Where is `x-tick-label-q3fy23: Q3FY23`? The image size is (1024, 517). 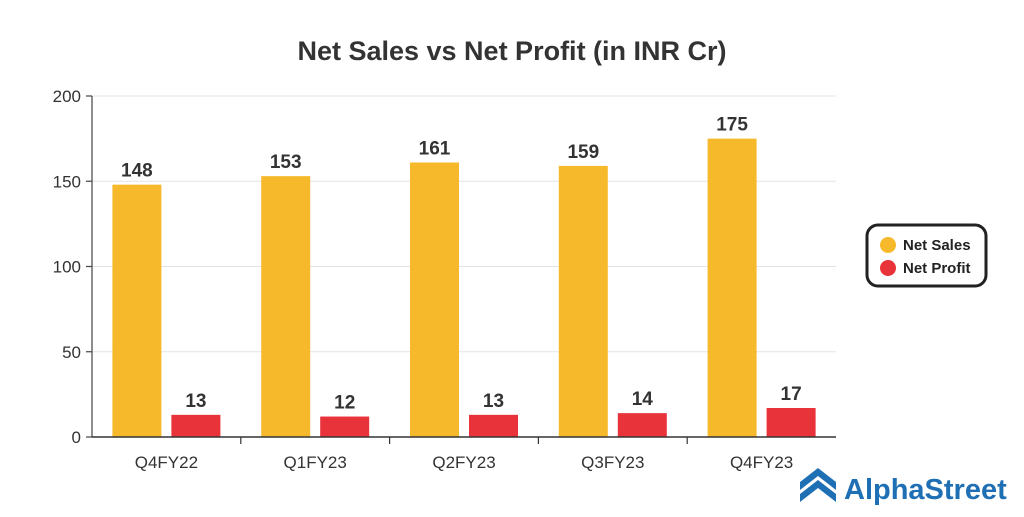
x-tick-label-q3fy23: Q3FY23 is located at coordinates (612, 462).